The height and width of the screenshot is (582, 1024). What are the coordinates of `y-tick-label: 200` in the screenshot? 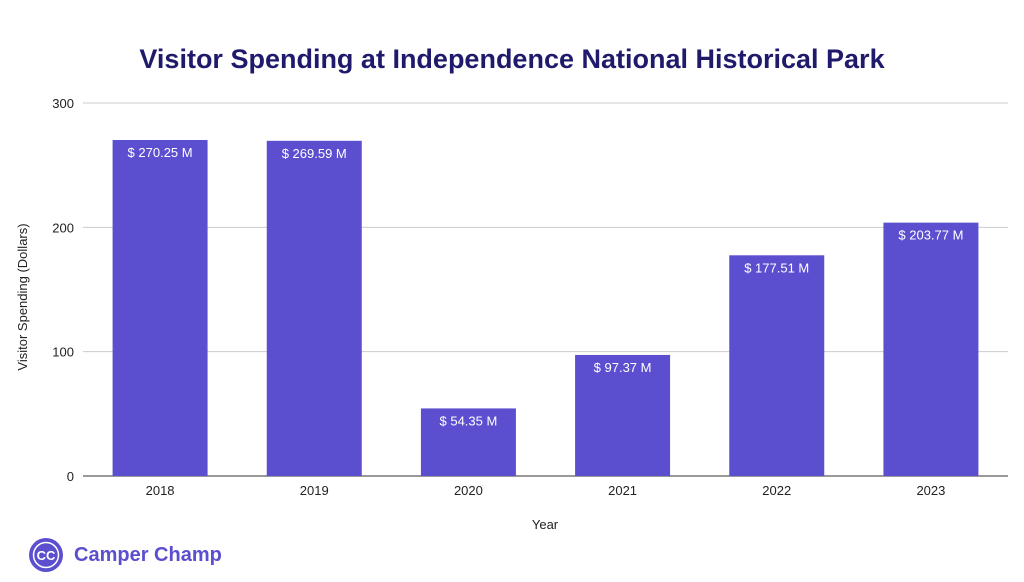 It's located at (63, 227).